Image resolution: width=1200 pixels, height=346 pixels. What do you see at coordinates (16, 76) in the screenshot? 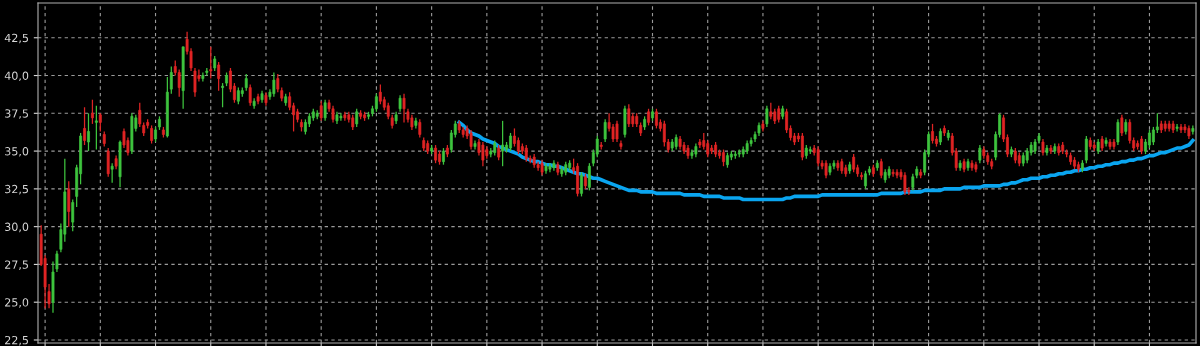
I see `y-tick-label: 40,0` at bounding box center [16, 76].